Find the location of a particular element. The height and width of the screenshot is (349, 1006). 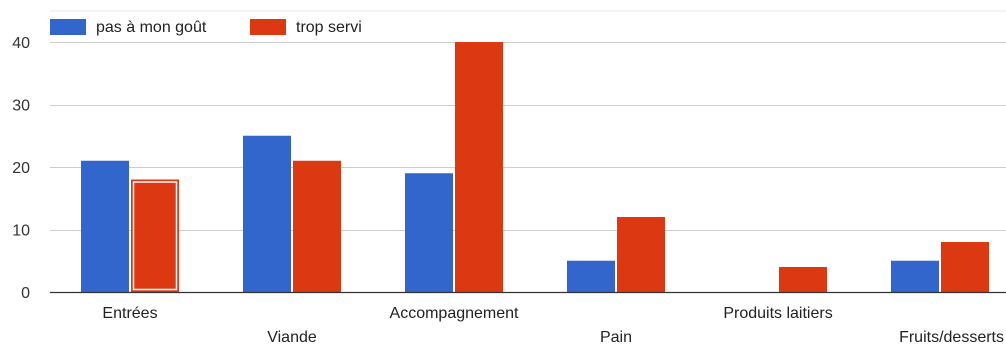

legend-swatch-pas-a-mon-gout is located at coordinates (68, 27).